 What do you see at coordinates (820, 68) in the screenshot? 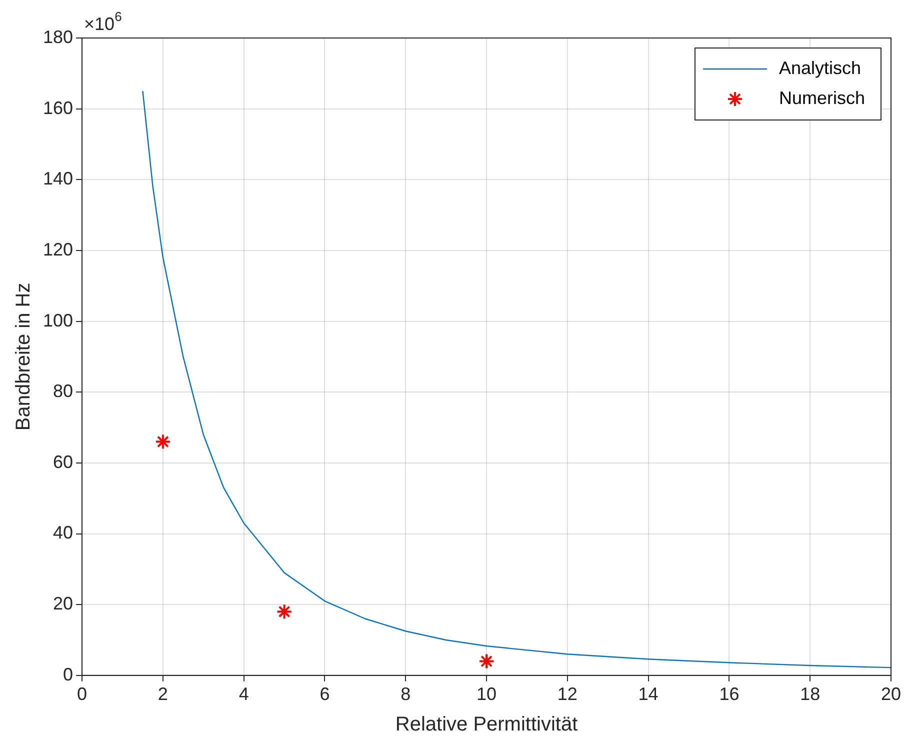
I see `legend-label: Analytisch` at bounding box center [820, 68].